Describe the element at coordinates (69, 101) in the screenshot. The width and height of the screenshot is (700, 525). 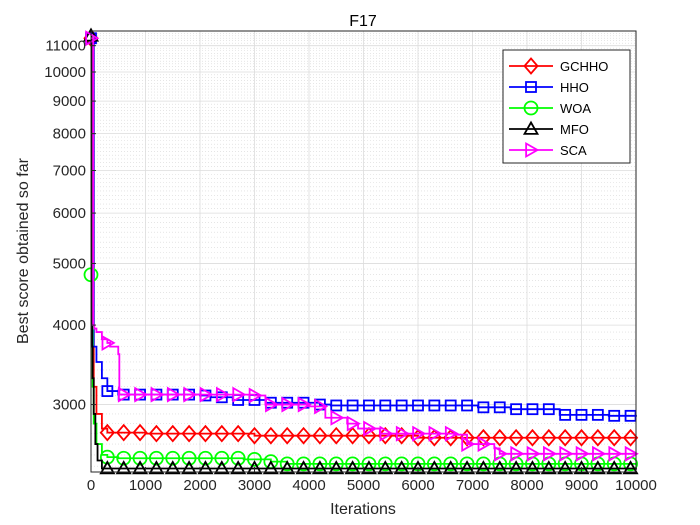
I see `y-tick-label: 9000` at that location.